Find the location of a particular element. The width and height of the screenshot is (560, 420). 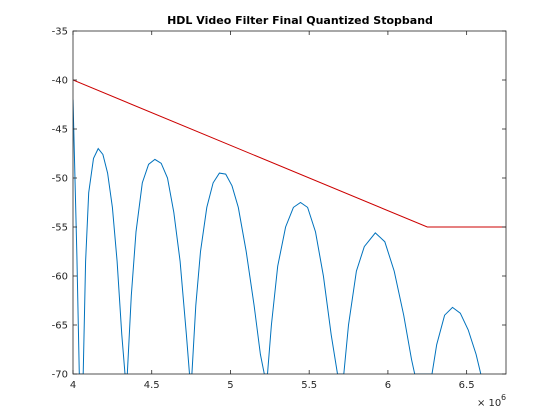

y-tick-label: -40 is located at coordinates (60, 81).